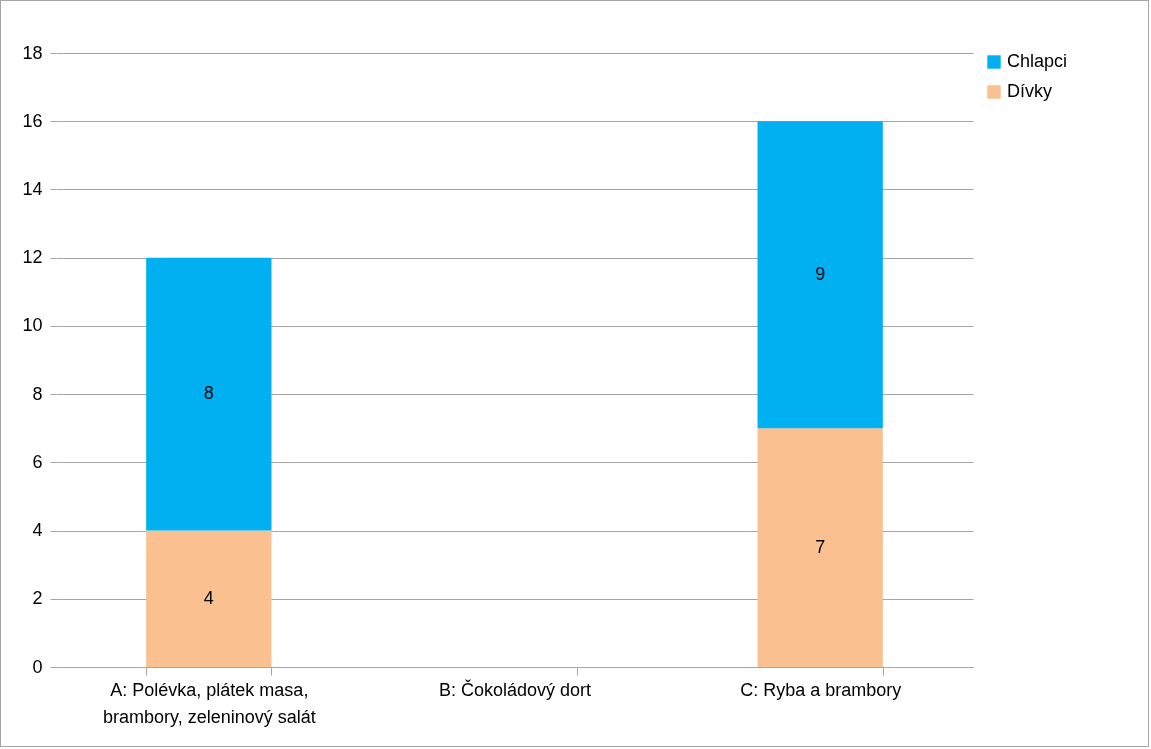 This screenshot has height=749, width=1151. I want to click on y-tick-label: 18, so click(32, 52).